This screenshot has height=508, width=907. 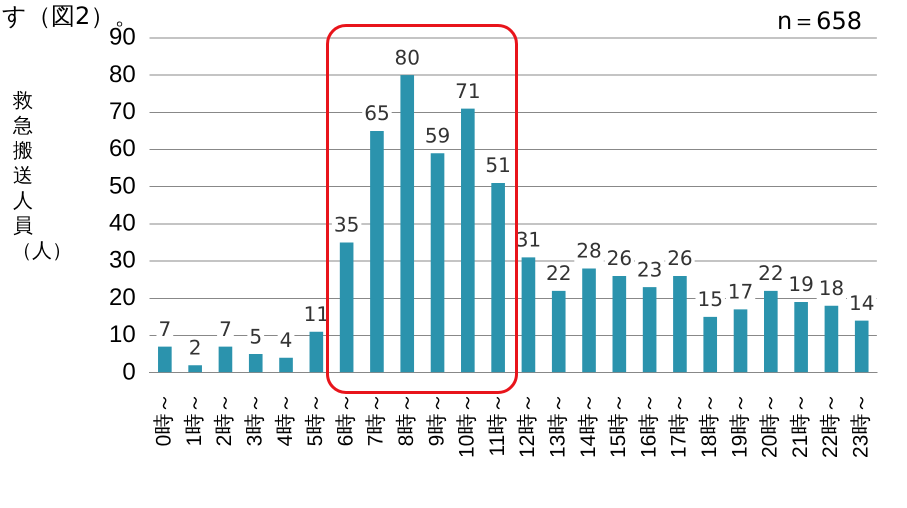 I want to click on text: n＝658, so click(x=819, y=21).